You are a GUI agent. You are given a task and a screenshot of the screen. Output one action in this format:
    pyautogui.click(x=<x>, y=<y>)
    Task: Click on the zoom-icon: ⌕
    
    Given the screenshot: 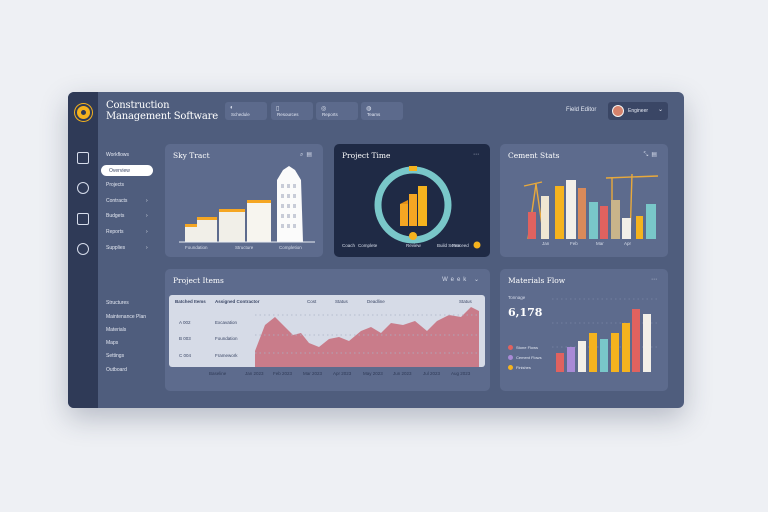 What is the action you would take?
    pyautogui.click(x=303, y=155)
    